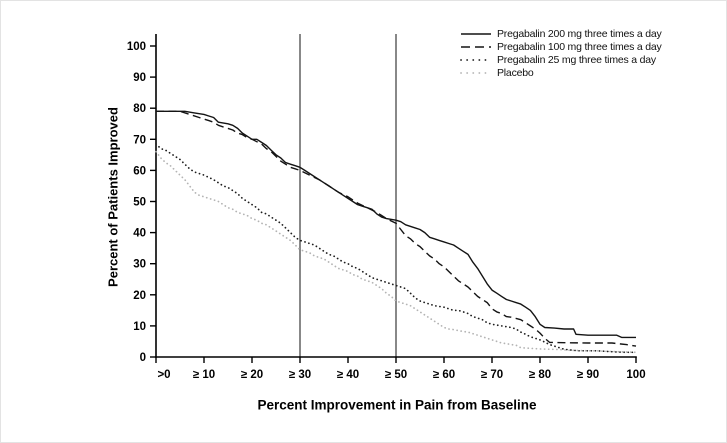  I want to click on x-tick-label: ≥ 10, so click(204, 375).